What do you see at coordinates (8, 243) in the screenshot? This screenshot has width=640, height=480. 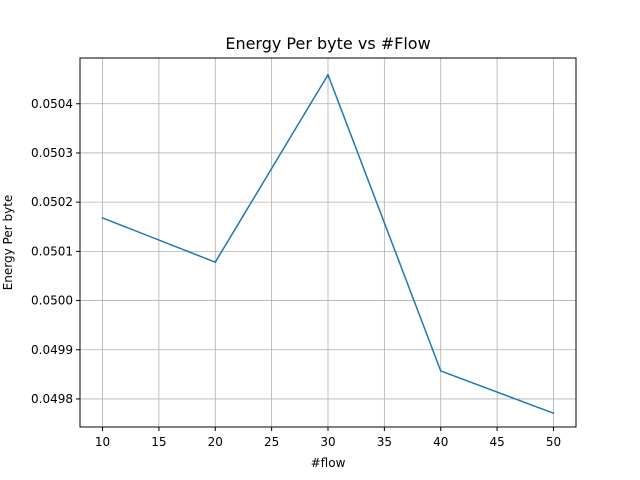 I see `y-axis-label: Energy Per byte` at bounding box center [8, 243].